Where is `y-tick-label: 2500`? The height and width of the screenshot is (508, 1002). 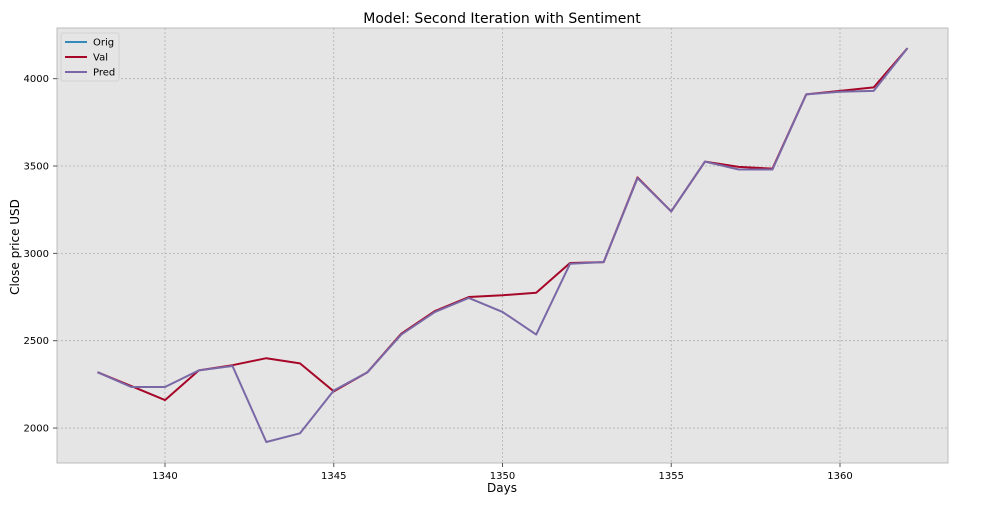 y-tick-label: 2500 is located at coordinates (36, 341).